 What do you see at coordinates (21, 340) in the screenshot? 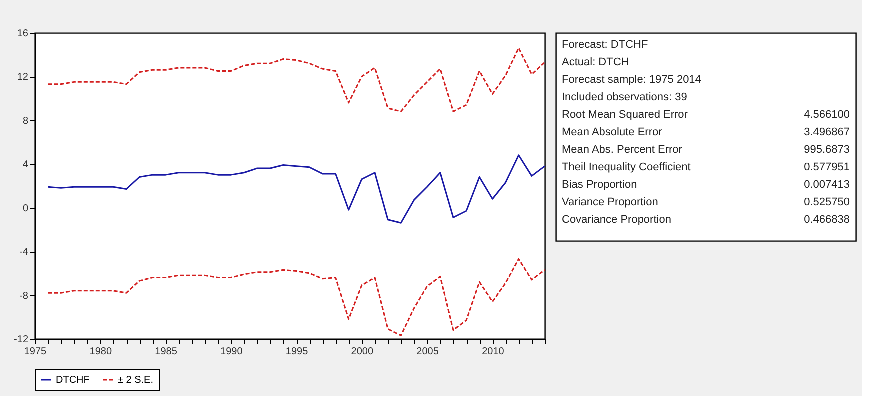
I see `y-tick-label: -12` at bounding box center [21, 340].